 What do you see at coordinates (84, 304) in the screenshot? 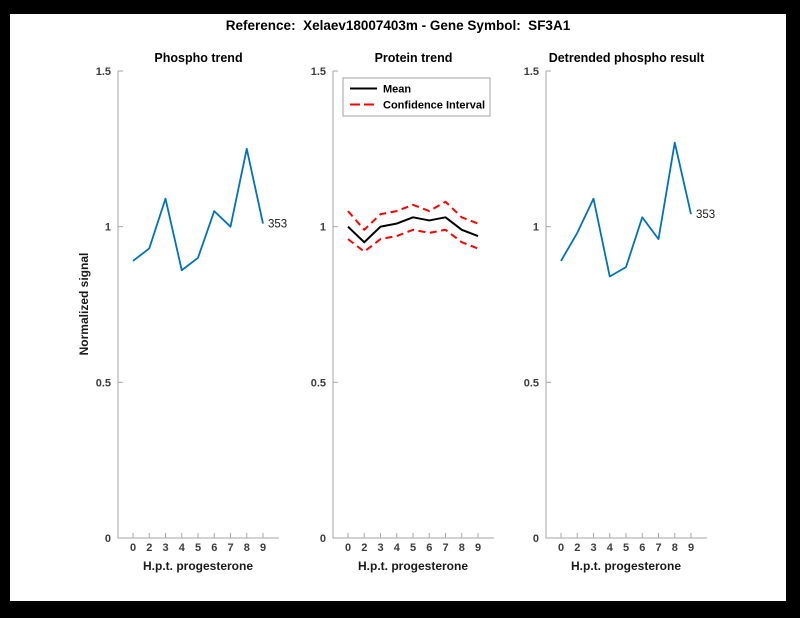
I see `ylabel-normalized-signal: Normalized signal` at bounding box center [84, 304].